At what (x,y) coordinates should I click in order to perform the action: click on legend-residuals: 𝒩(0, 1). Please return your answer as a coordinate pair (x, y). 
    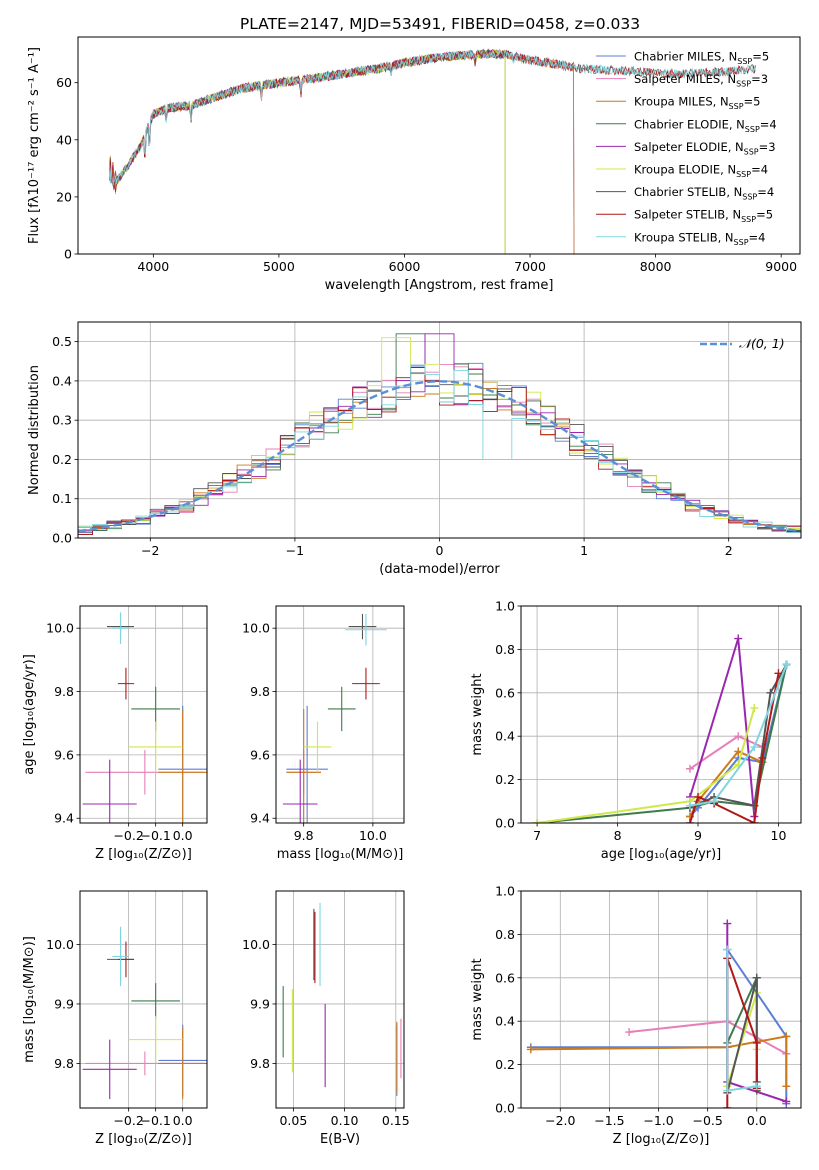
    Looking at the image, I should click on (742, 343).